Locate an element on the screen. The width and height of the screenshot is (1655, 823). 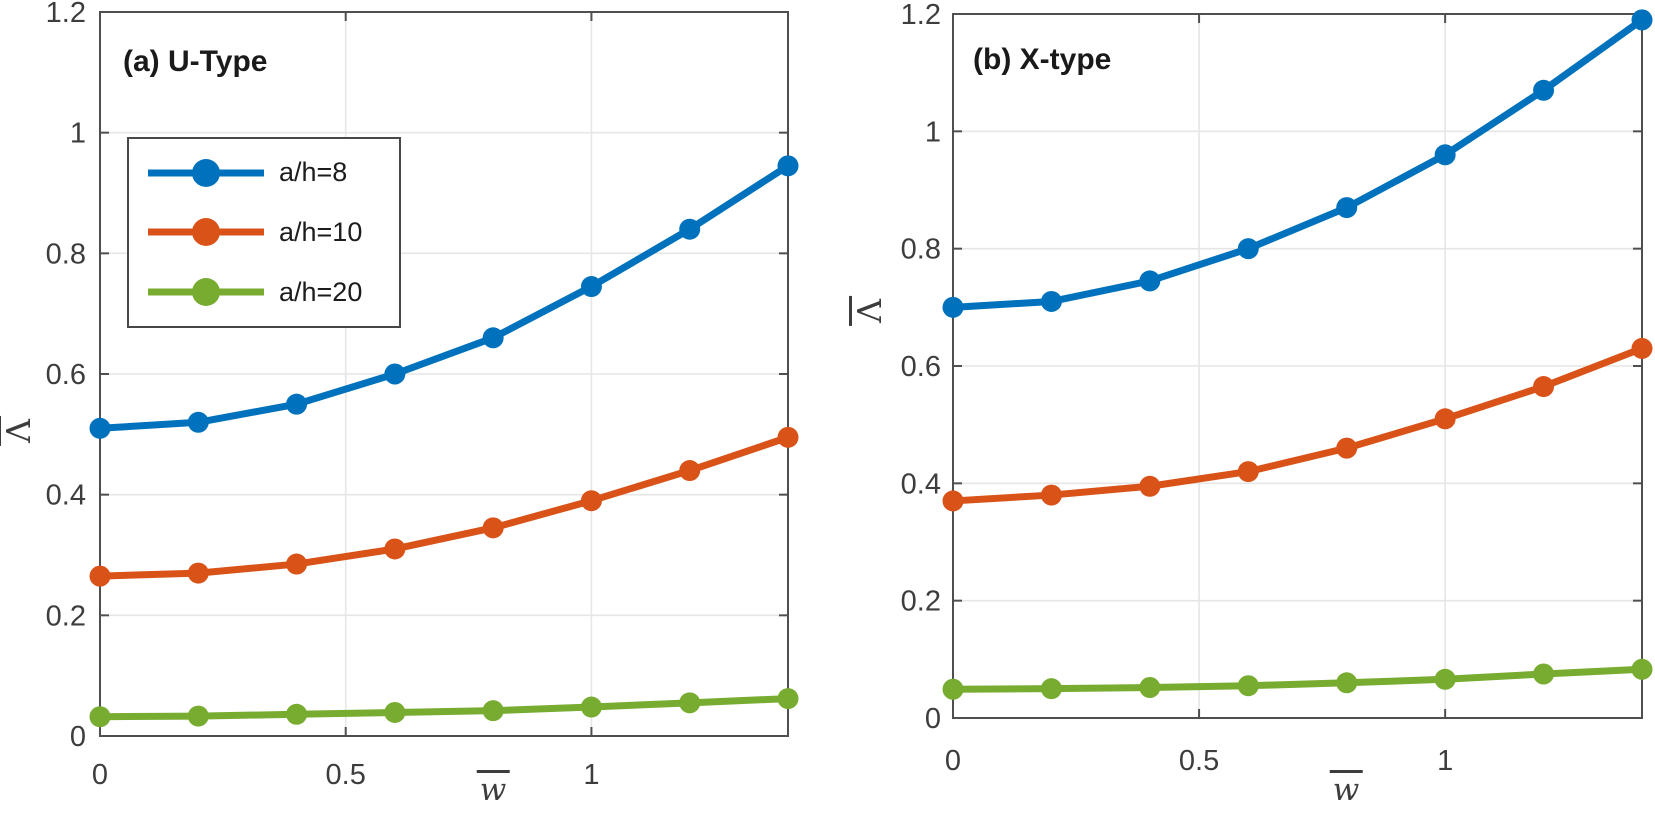
legend-label: a/h=8 is located at coordinates (313, 172).